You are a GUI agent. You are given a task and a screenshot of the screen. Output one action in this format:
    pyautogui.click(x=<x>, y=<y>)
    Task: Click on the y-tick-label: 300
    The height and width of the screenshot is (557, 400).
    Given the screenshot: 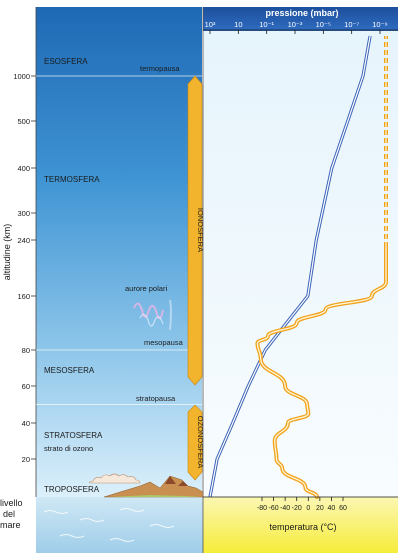 What is the action you would take?
    pyautogui.click(x=23, y=213)
    